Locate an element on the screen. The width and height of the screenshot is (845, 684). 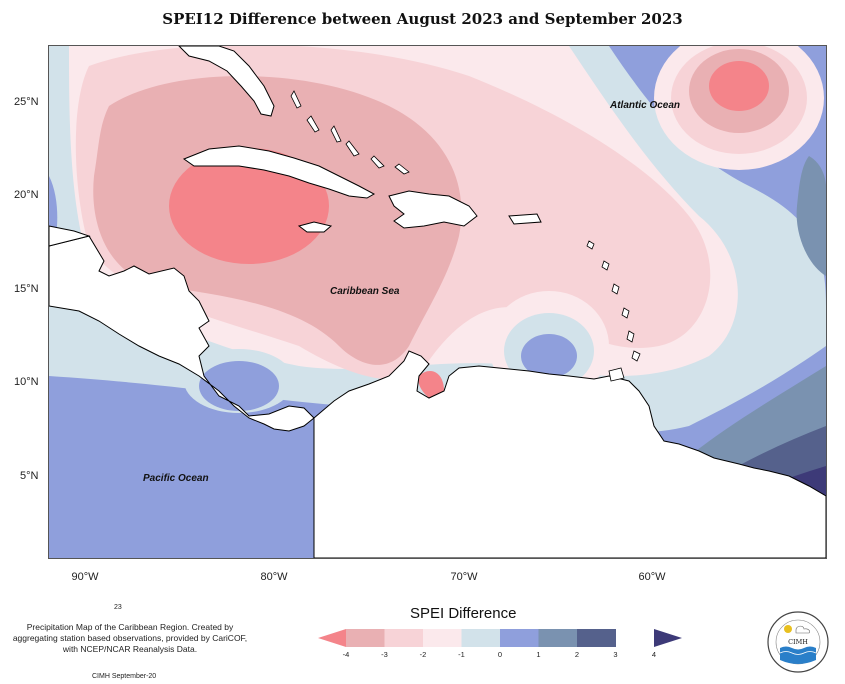
panama-blob-core is located at coordinates (239, 386).